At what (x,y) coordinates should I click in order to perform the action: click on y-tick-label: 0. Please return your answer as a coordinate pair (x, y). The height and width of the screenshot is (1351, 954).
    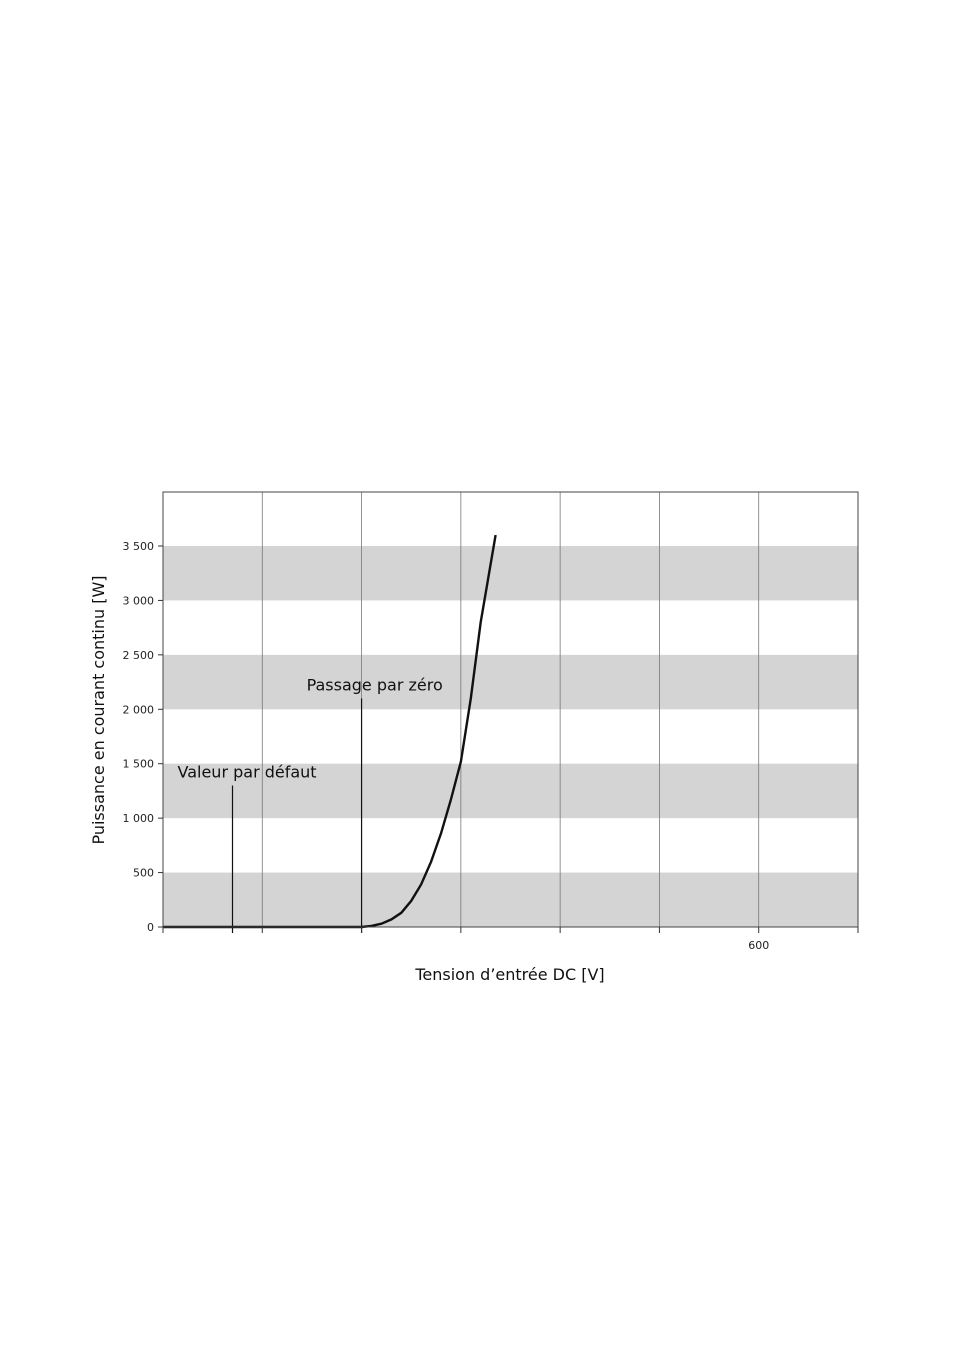
    Looking at the image, I should click on (150, 927).